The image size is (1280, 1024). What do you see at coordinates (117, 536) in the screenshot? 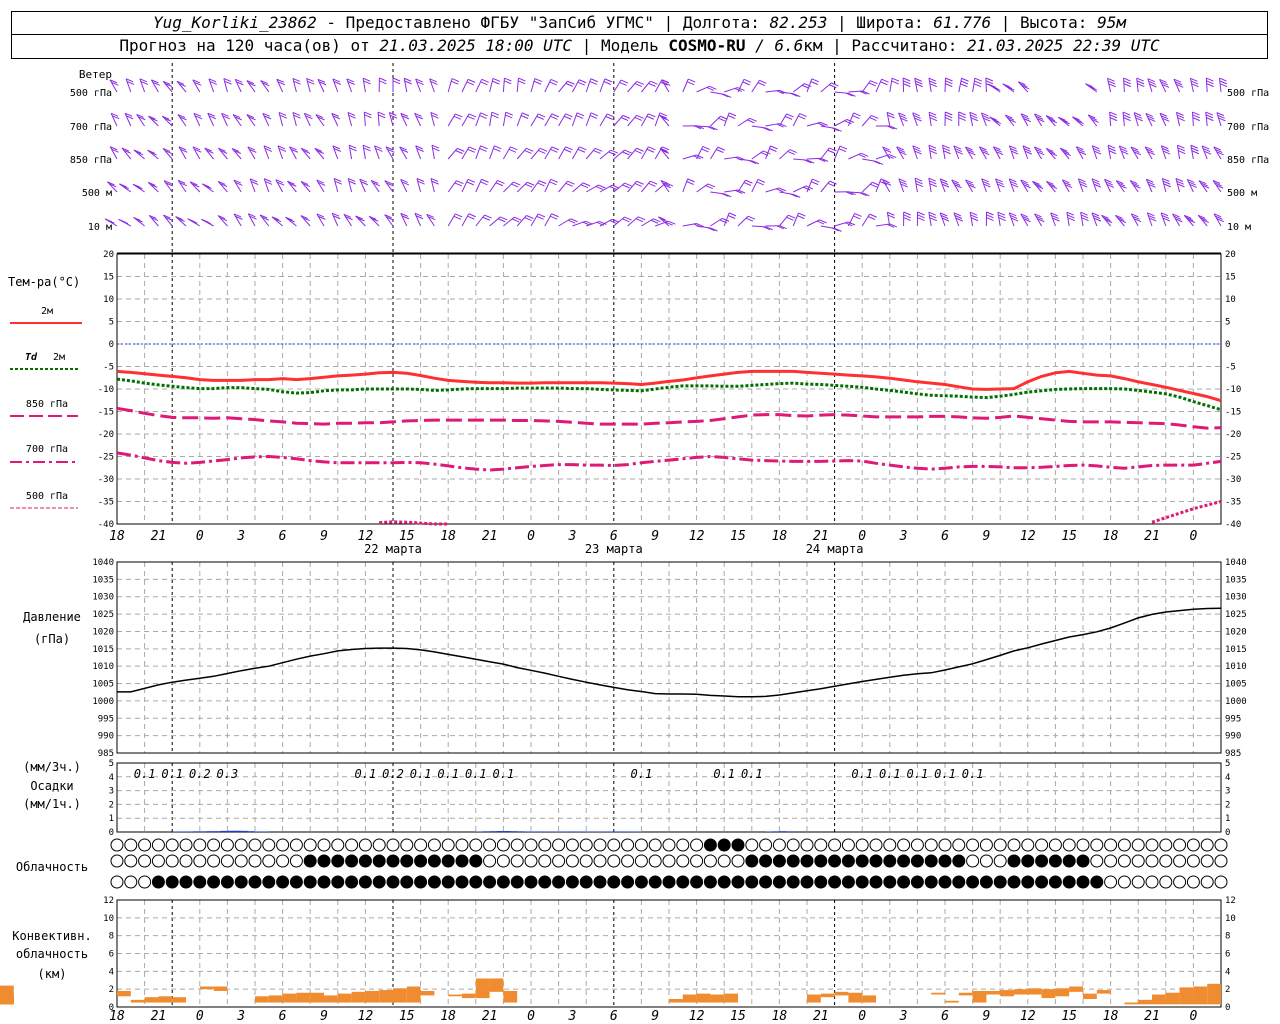
I see `x-tick-label: 18` at bounding box center [117, 536].